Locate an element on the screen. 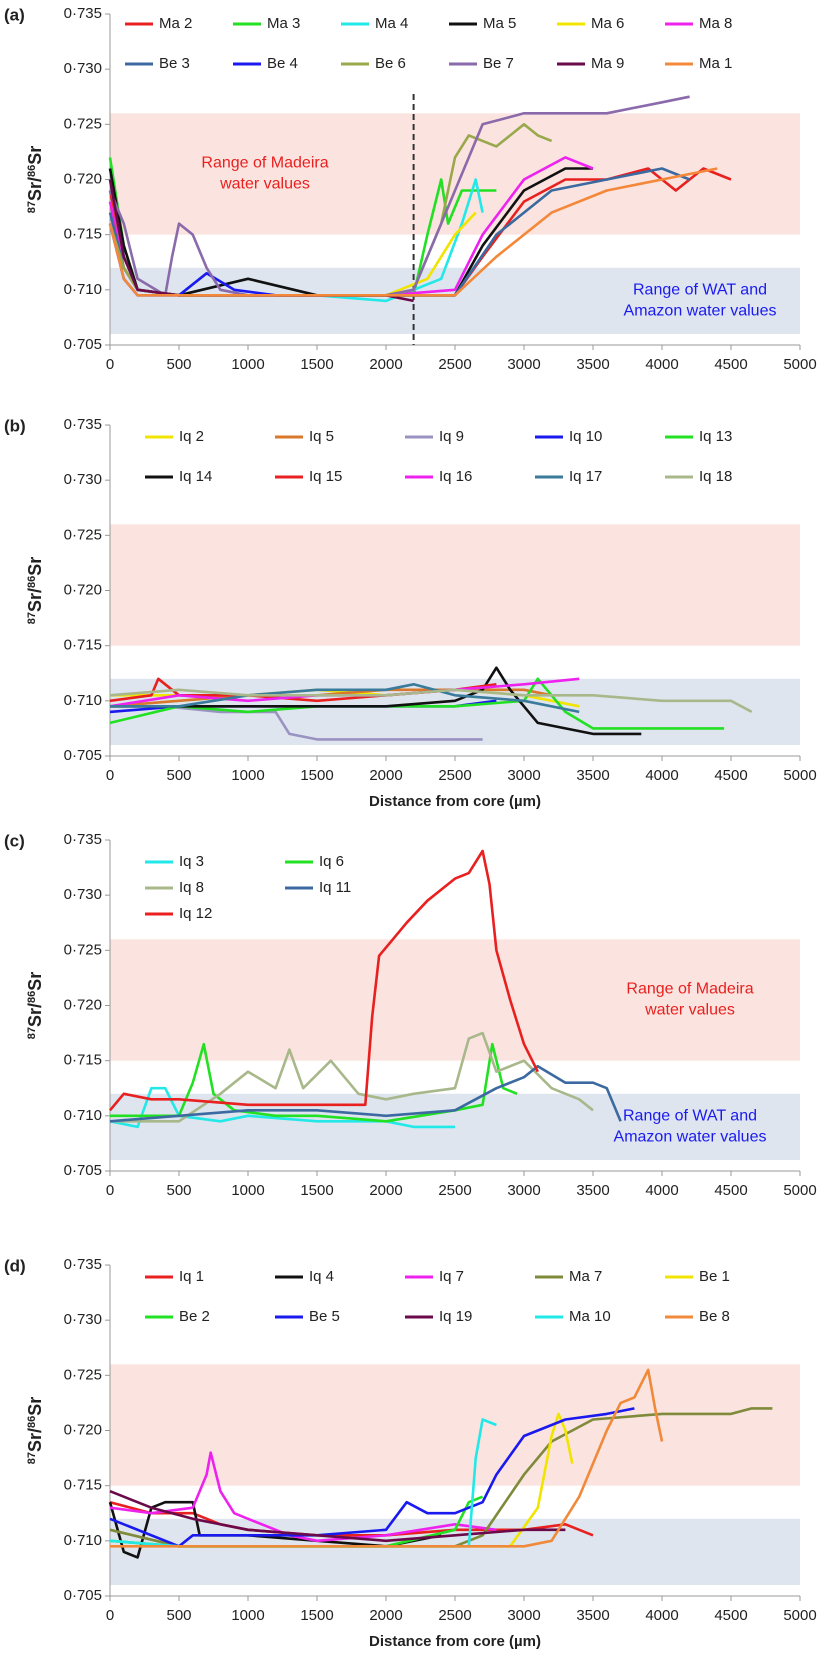  panel-label: (d) is located at coordinates (15, 1265).